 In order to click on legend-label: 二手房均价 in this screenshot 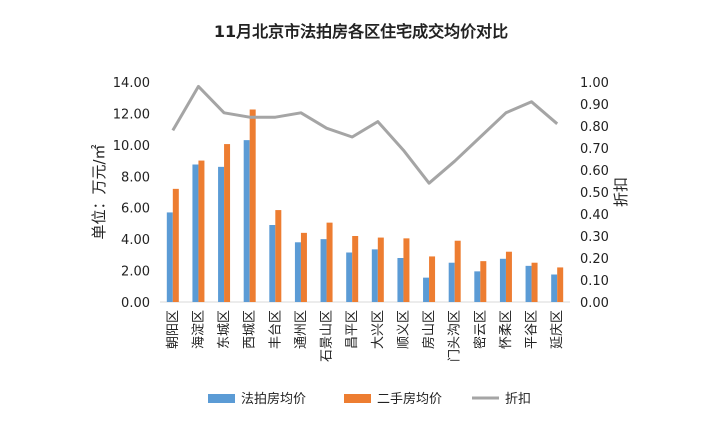, I will do `click(409, 399)`.